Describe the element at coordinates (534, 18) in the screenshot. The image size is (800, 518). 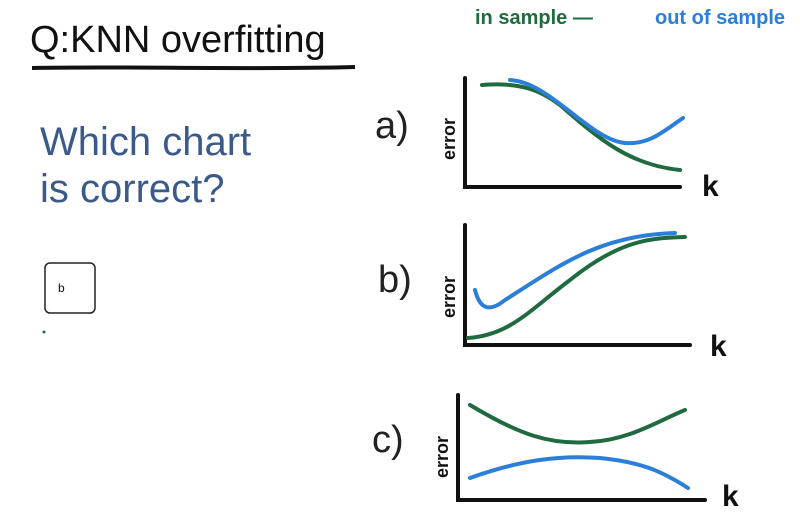
I see `legend-in-sample: in sample —` at that location.